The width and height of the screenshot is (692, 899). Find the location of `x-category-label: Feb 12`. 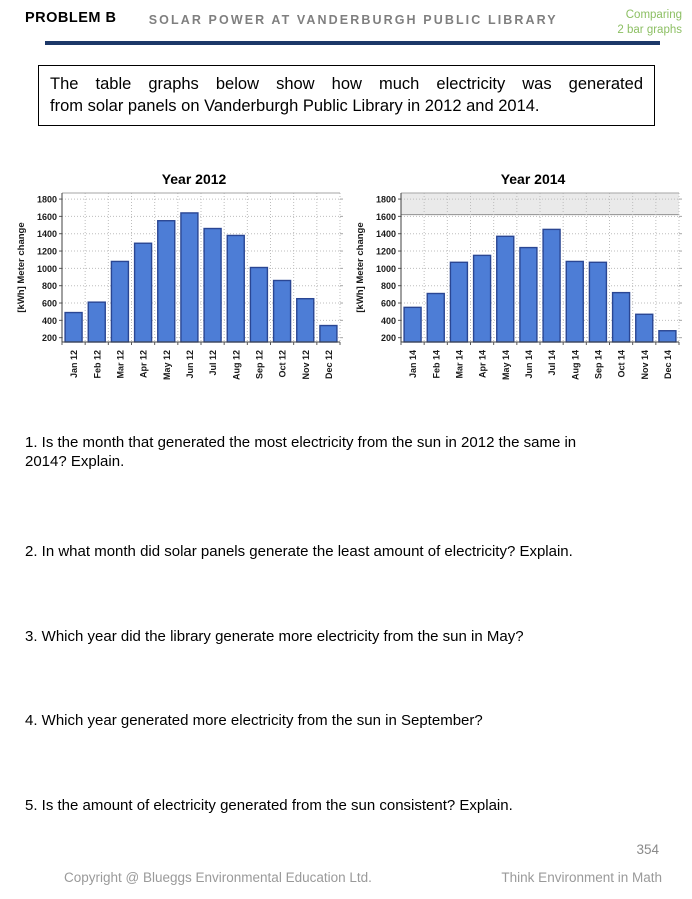

x-category-label: Feb 12 is located at coordinates (97, 364).